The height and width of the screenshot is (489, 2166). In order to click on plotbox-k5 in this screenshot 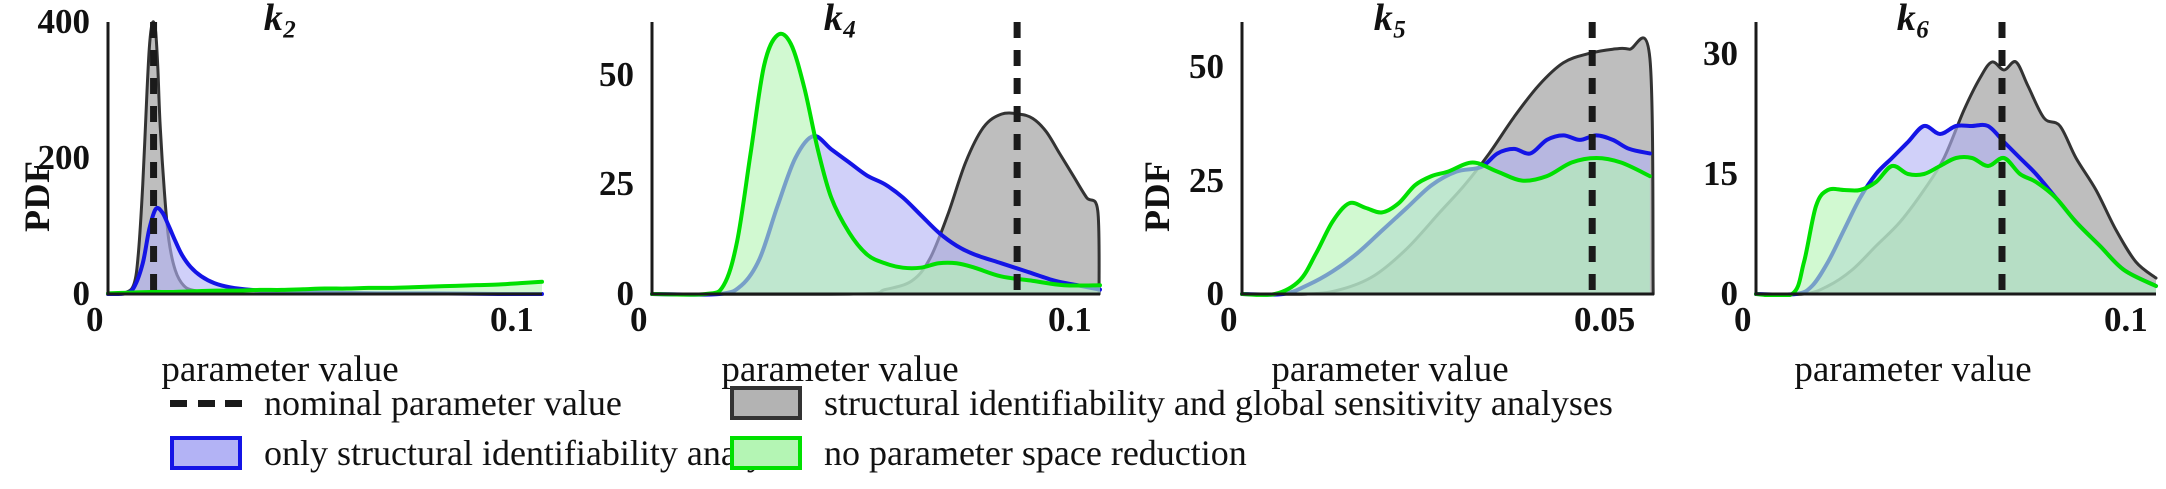, I will do `click(1448, 158)`.